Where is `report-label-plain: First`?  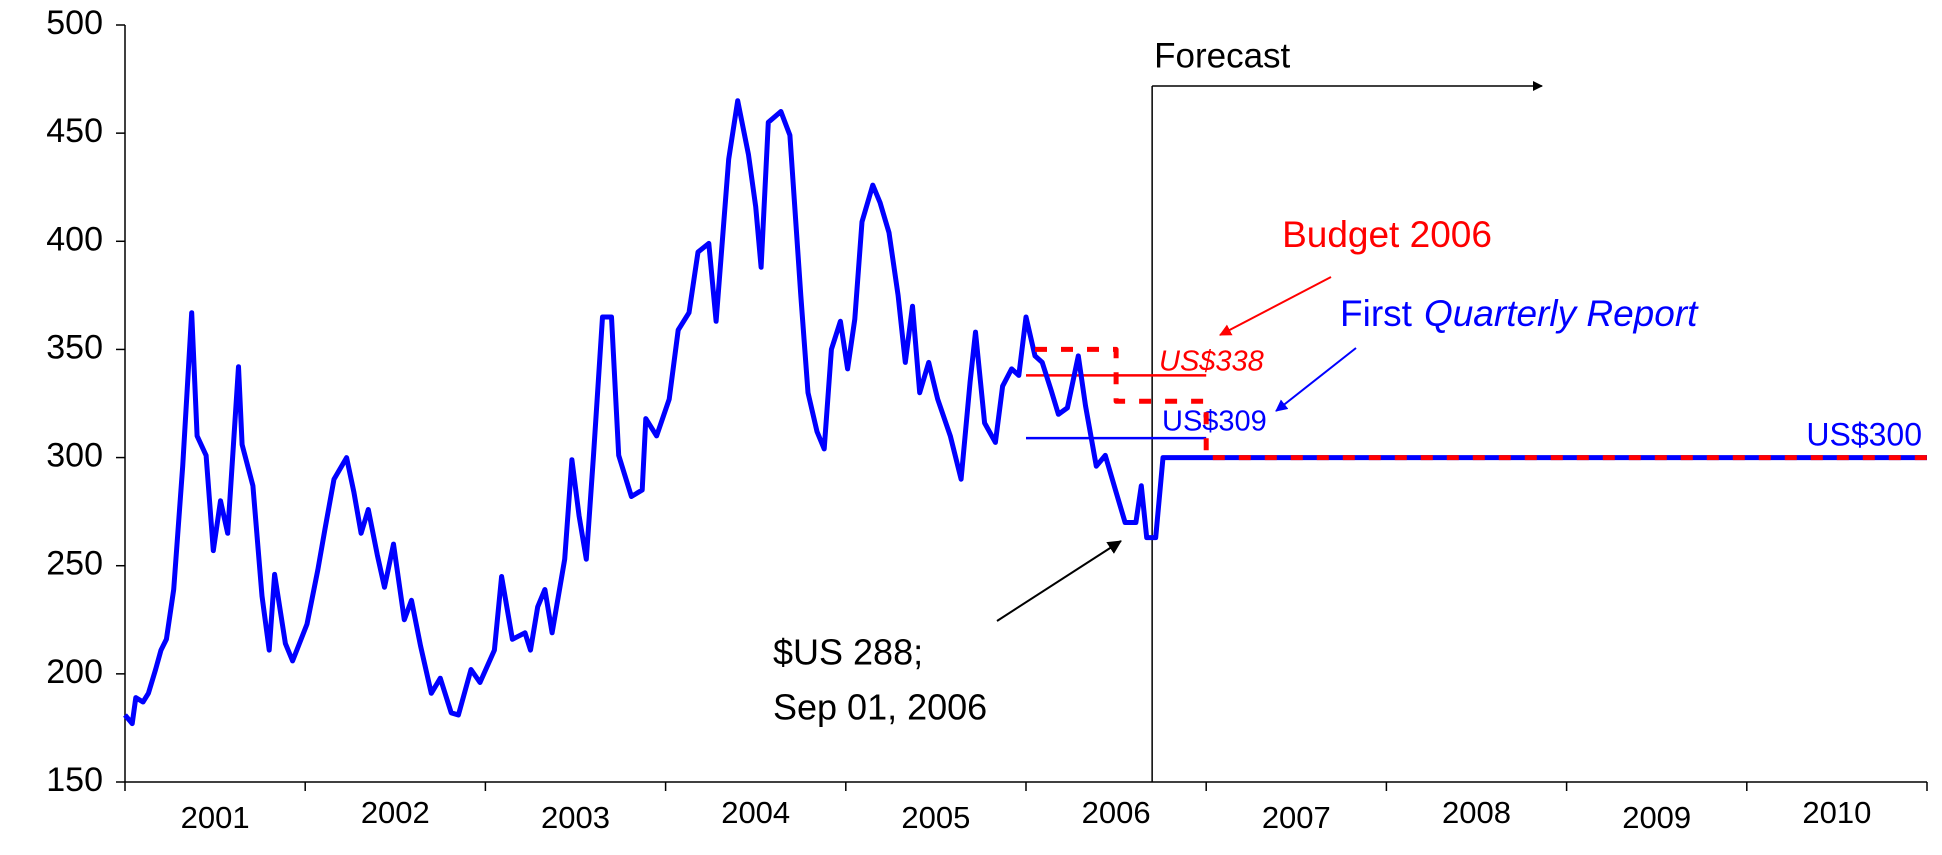 report-label-plain: First is located at coordinates (1376, 313).